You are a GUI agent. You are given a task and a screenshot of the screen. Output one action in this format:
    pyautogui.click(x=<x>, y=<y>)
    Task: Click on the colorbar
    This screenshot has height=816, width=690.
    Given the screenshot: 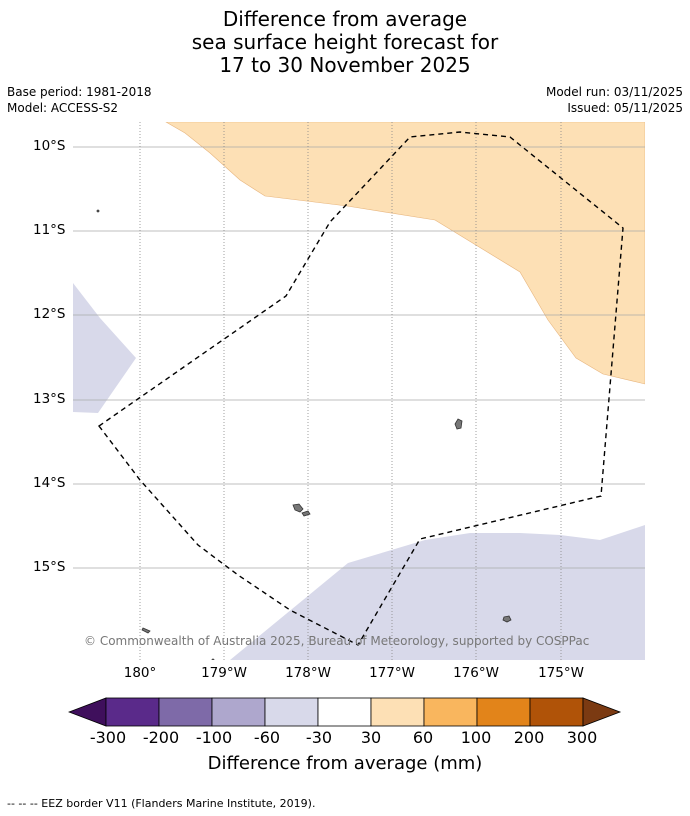 What is the action you would take?
    pyautogui.click(x=345, y=712)
    